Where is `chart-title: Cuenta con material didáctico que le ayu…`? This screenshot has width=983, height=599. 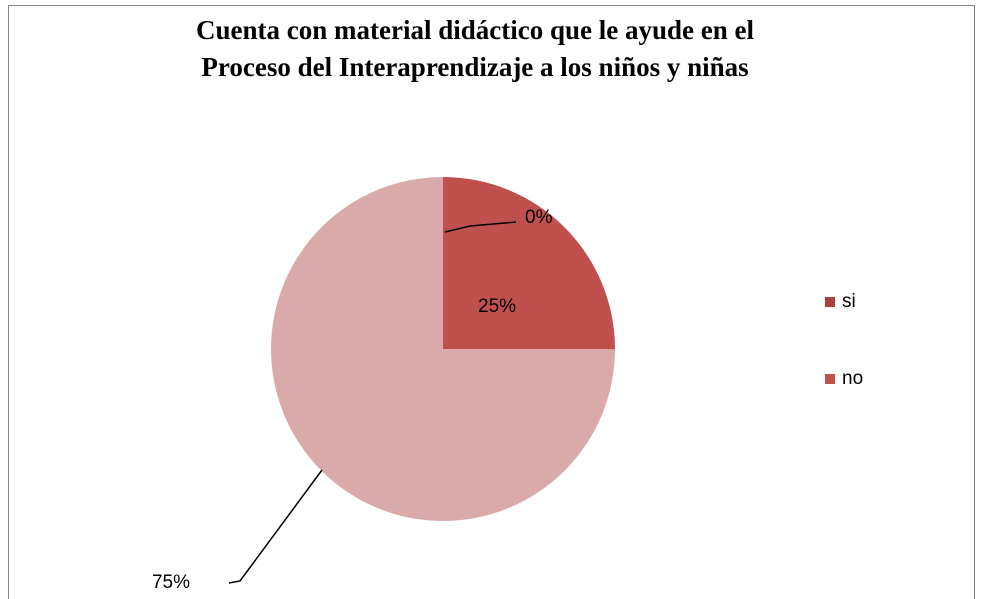 chart-title: Cuenta con material didáctico que le ayu… is located at coordinates (475, 30).